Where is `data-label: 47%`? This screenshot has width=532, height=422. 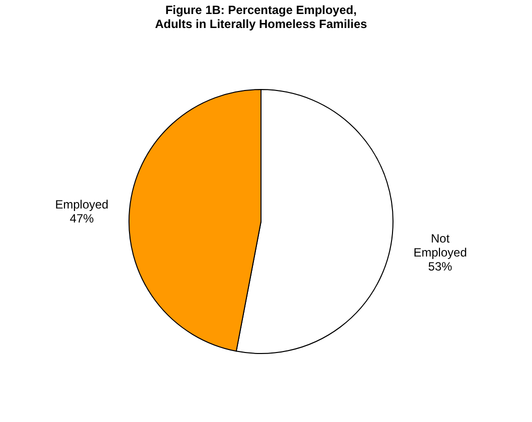 data-label: 47% is located at coordinates (82, 219).